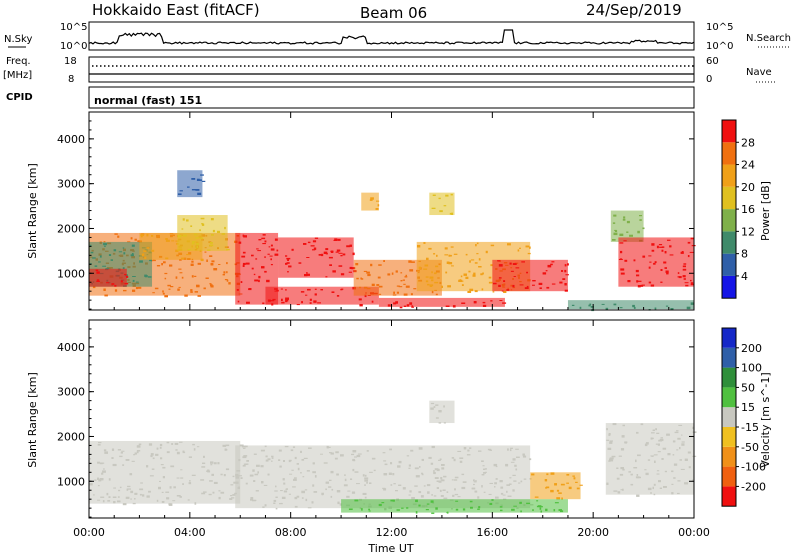 Image resolution: width=800 pixels, height=558 pixels. Describe the element at coordinates (729, 264) in the screenshot. I see `power-colorbar-swatch` at that location.